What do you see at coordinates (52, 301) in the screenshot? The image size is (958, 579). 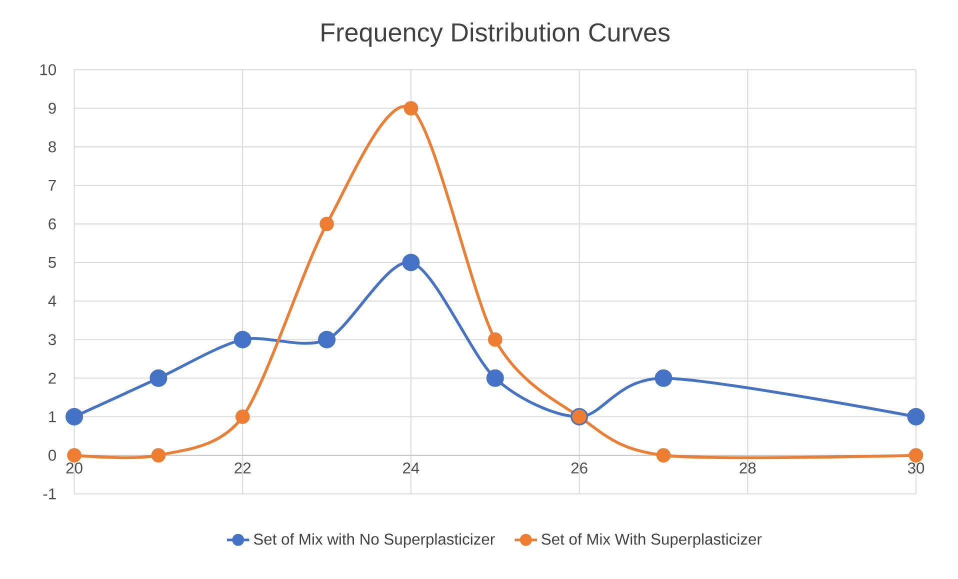 I see `y-tick-label: 4` at bounding box center [52, 301].